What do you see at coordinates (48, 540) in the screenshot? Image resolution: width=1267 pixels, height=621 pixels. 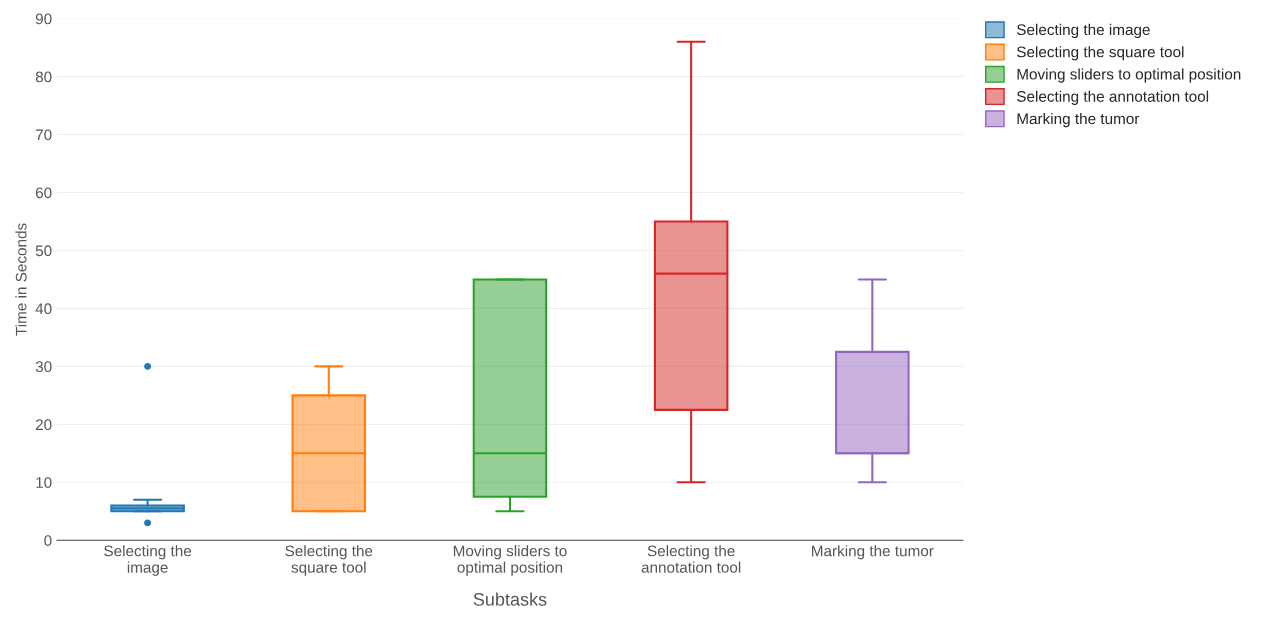 I see `y-tick-label: 0` at bounding box center [48, 540].